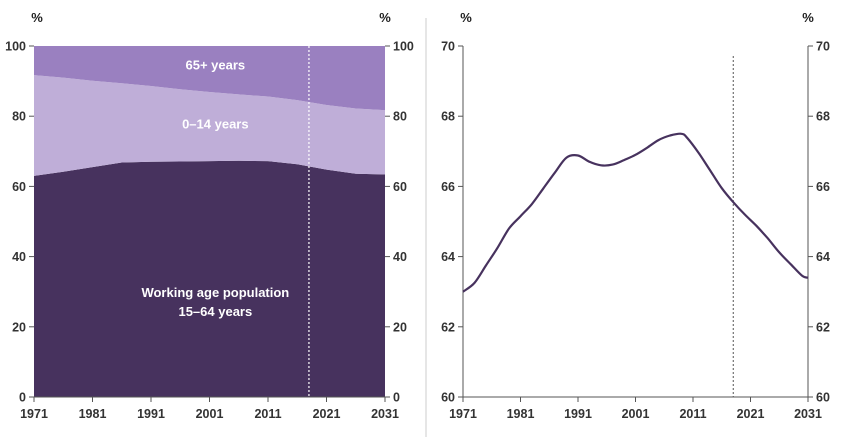 The image size is (850, 444). Describe the element at coordinates (396, 398) in the screenshot. I see `left-ytick-label-right: 0` at that location.